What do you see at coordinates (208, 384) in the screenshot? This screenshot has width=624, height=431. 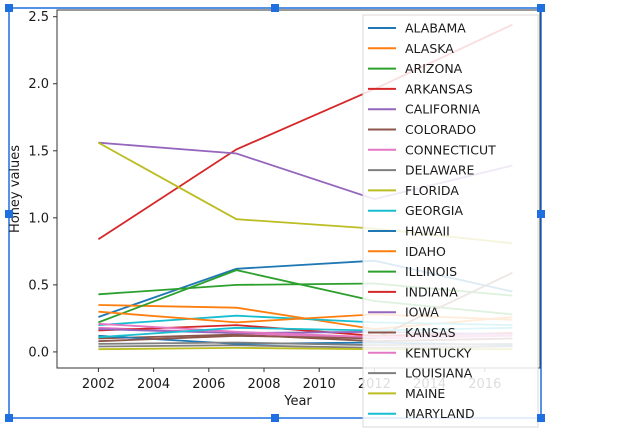 I see `x-tick-label: 2006` at bounding box center [208, 384].